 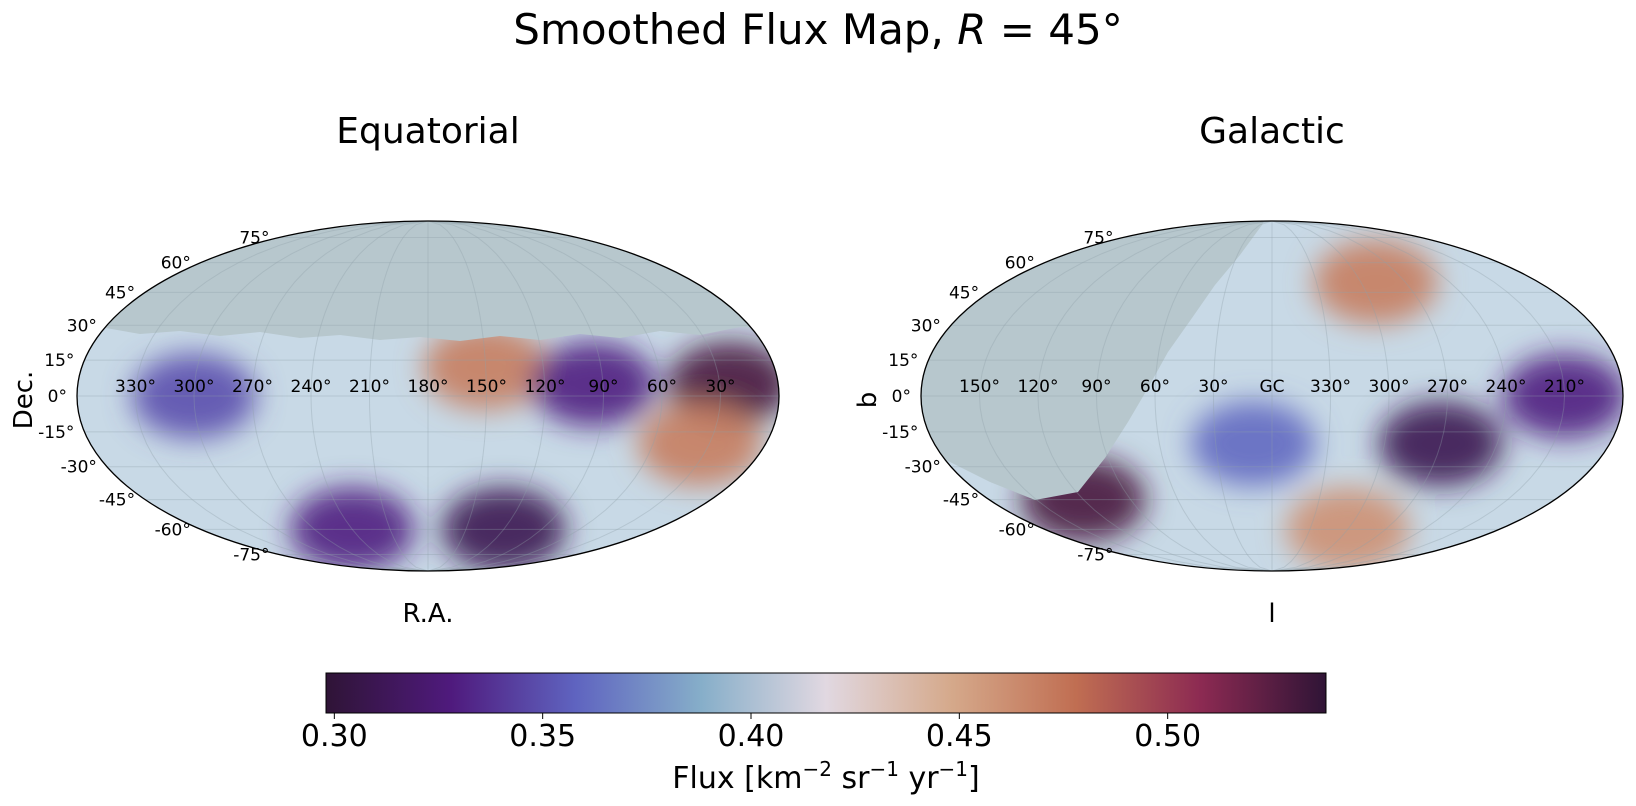 I want to click on equatorial-title: Equatorial, so click(x=427, y=131).